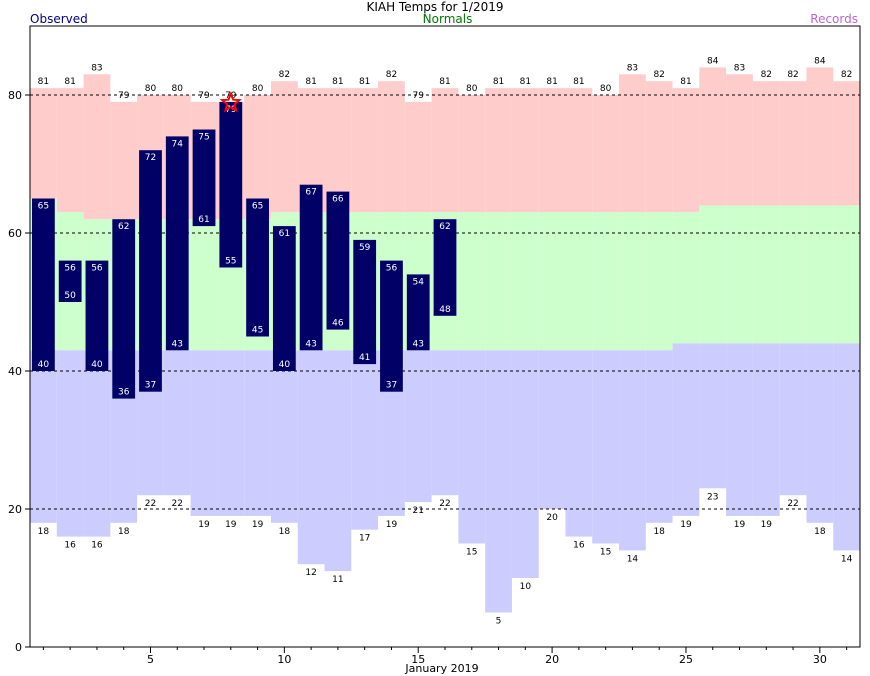  What do you see at coordinates (606, 89) in the screenshot?
I see `record-high-label-22: 80` at bounding box center [606, 89].